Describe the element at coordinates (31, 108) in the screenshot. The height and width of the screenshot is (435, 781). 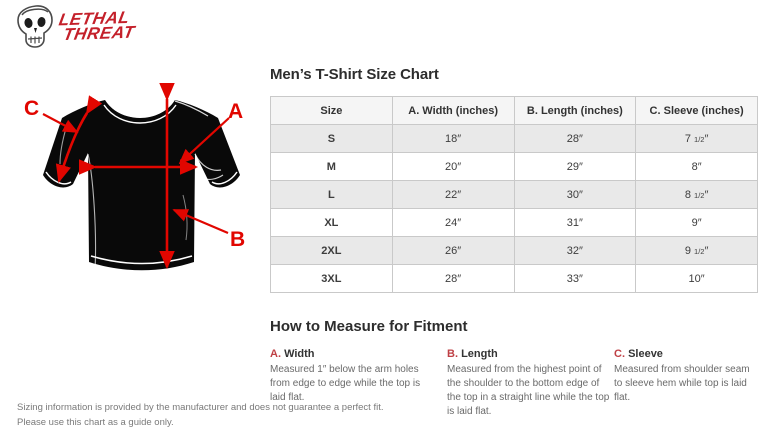
I see `diagram-label-c: C` at that location.